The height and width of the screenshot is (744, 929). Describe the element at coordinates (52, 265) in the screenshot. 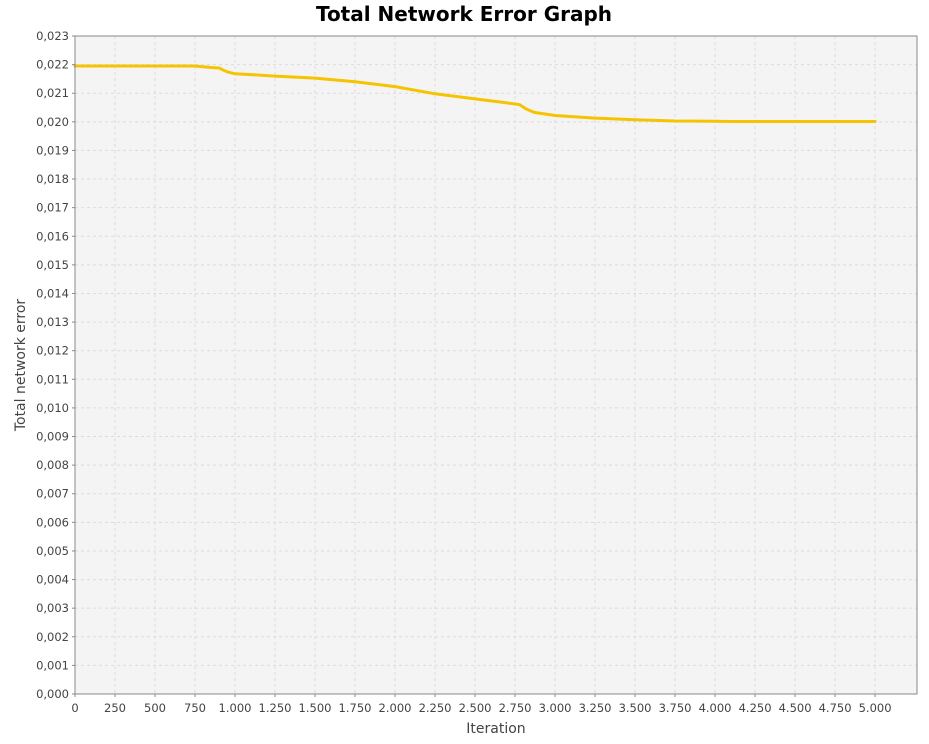

I see `y-tick-label: 0,015` at that location.